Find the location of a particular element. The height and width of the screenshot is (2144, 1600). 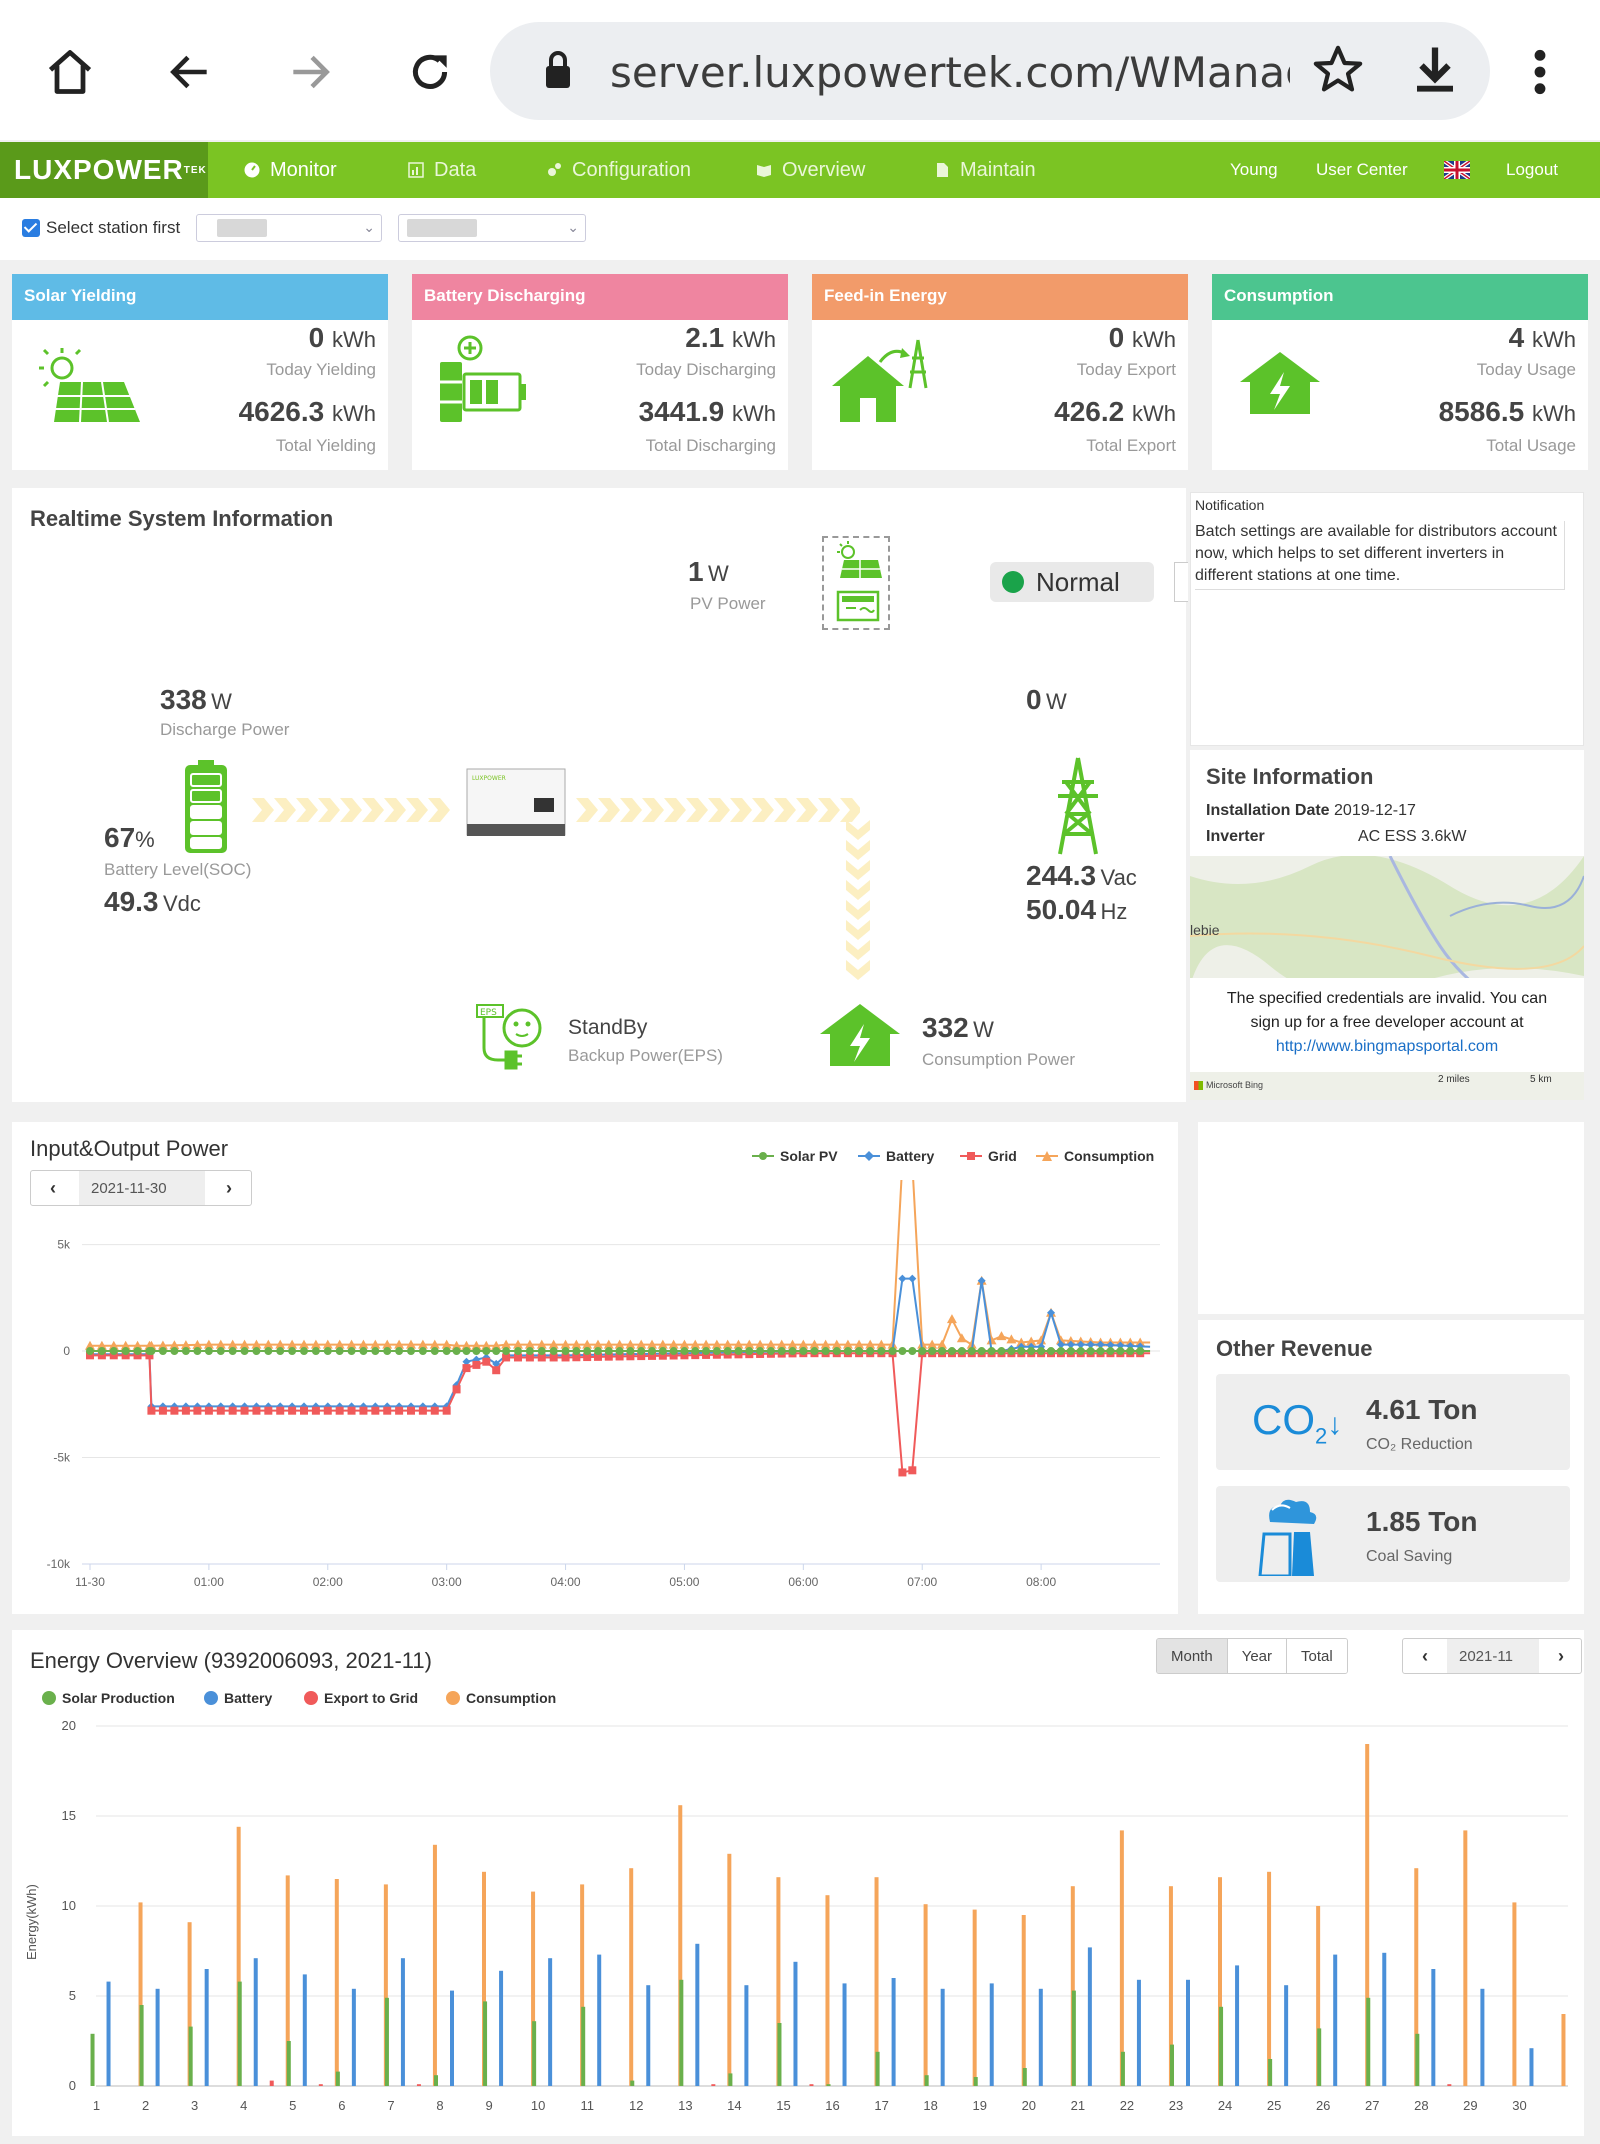

checkbox-icon is located at coordinates (31, 228).